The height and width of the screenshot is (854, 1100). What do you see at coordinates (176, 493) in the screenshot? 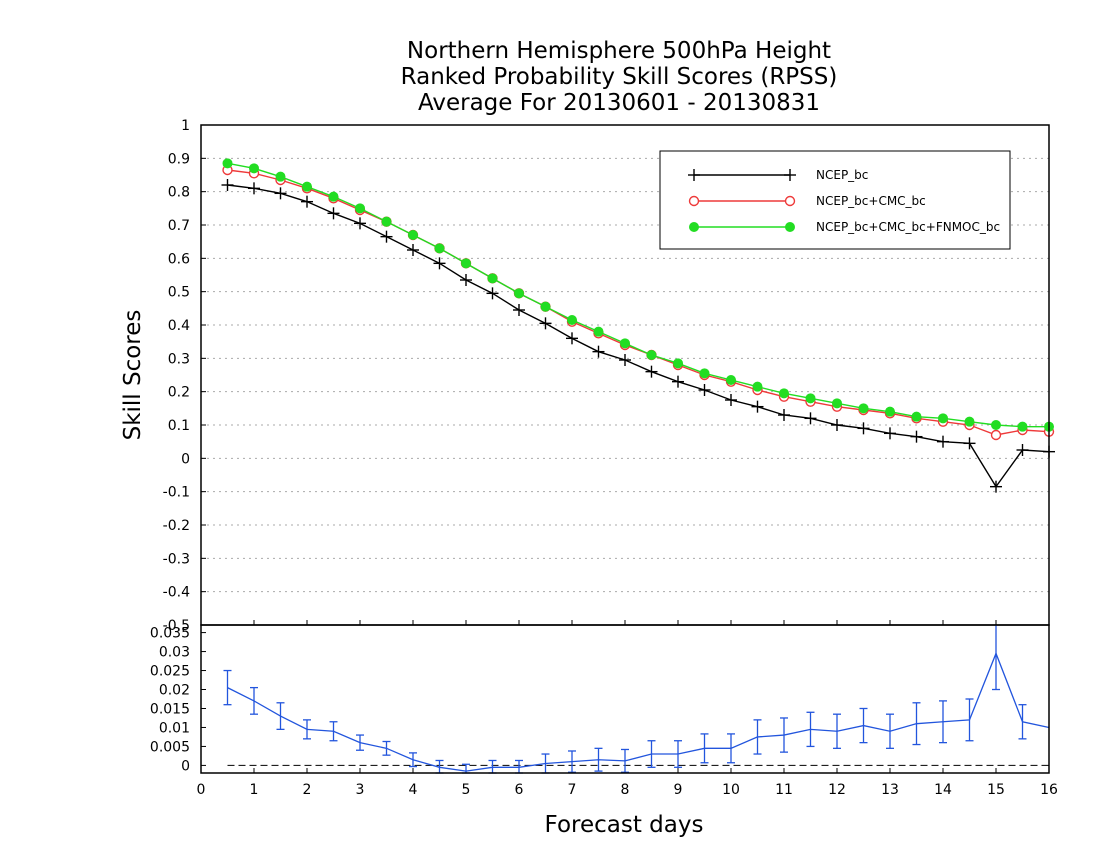
I see `y-tick-label-top: -0.1` at bounding box center [176, 493].